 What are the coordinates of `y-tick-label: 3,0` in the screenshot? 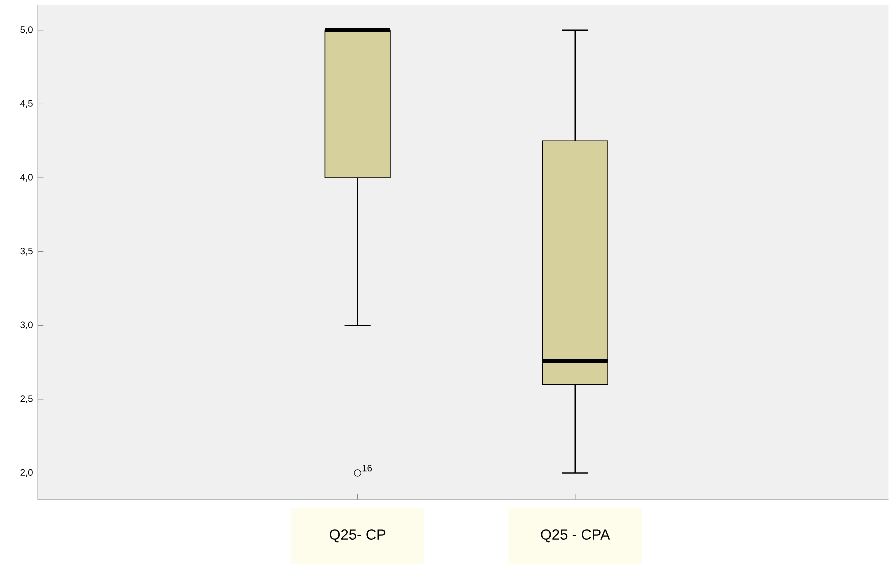 It's located at (26, 326).